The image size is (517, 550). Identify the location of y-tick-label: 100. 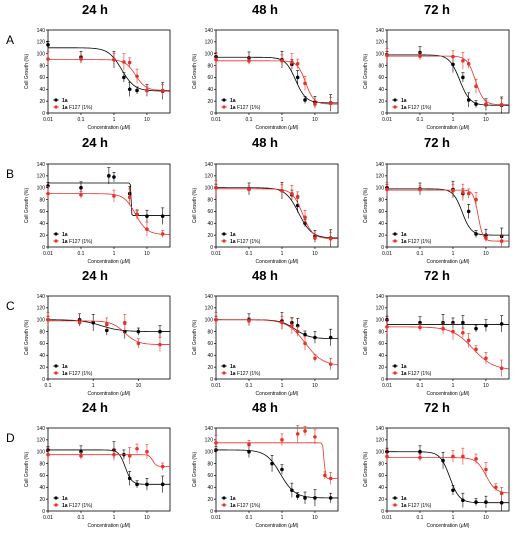
(380, 55).